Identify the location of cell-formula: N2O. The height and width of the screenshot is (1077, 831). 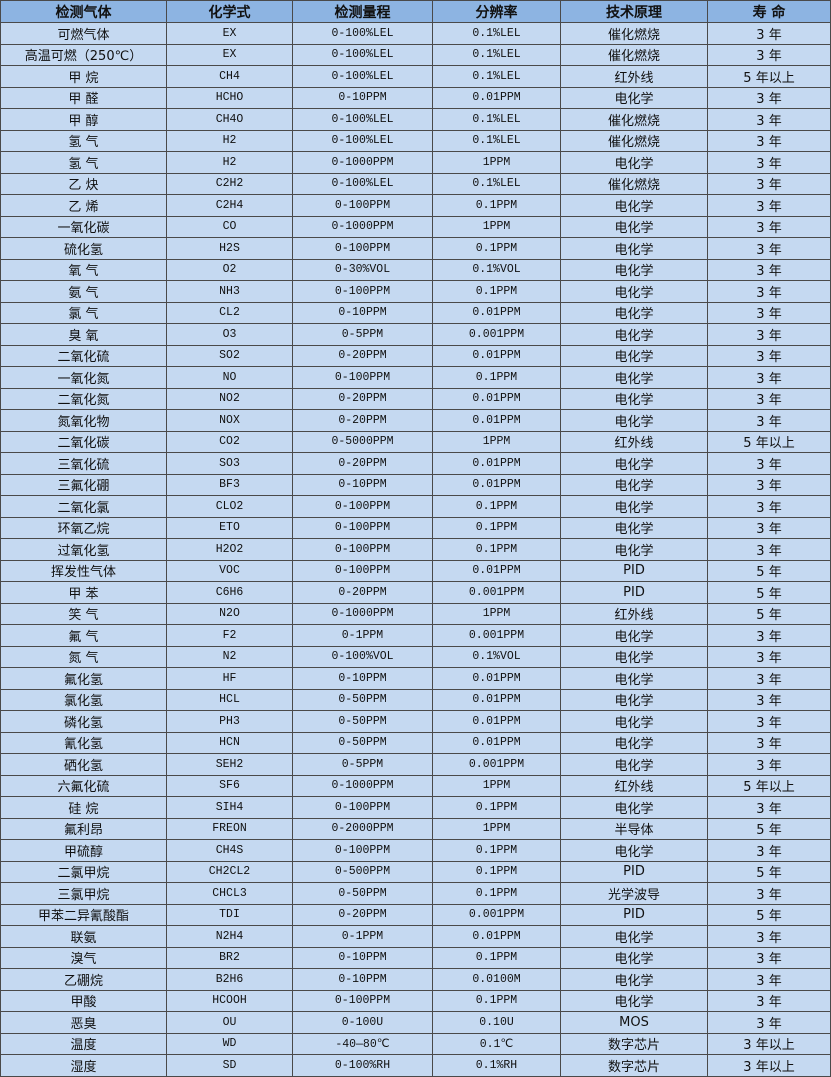
(229, 613).